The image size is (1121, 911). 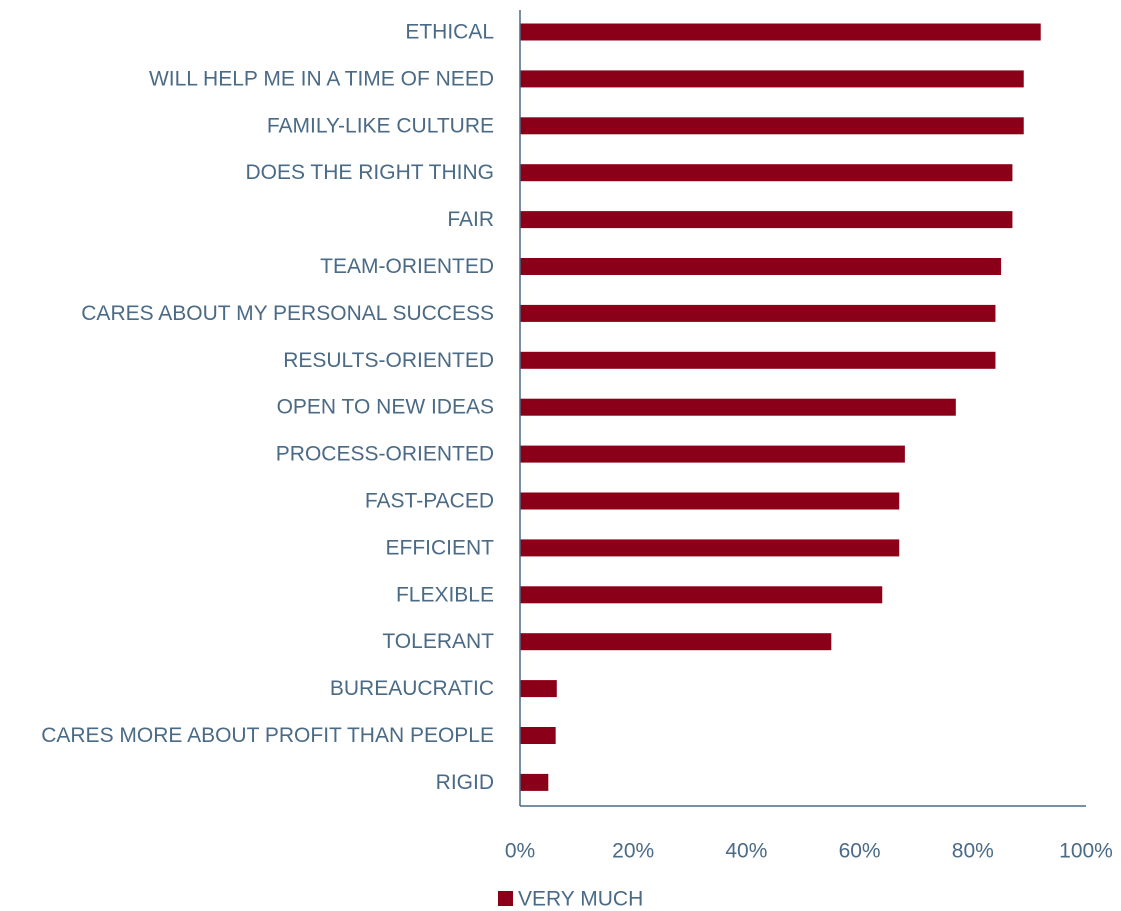 What do you see at coordinates (746, 851) in the screenshot?
I see `x-tick-label: 40%` at bounding box center [746, 851].